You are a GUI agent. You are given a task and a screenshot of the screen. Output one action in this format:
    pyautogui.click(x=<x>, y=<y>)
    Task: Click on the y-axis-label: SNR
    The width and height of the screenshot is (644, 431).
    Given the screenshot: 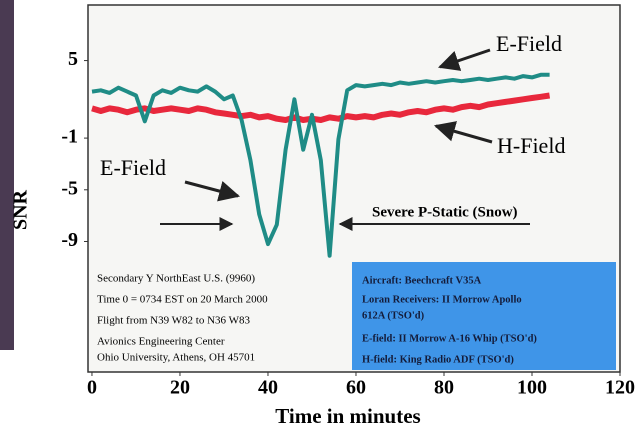 What is the action you would take?
    pyautogui.click(x=21, y=209)
    